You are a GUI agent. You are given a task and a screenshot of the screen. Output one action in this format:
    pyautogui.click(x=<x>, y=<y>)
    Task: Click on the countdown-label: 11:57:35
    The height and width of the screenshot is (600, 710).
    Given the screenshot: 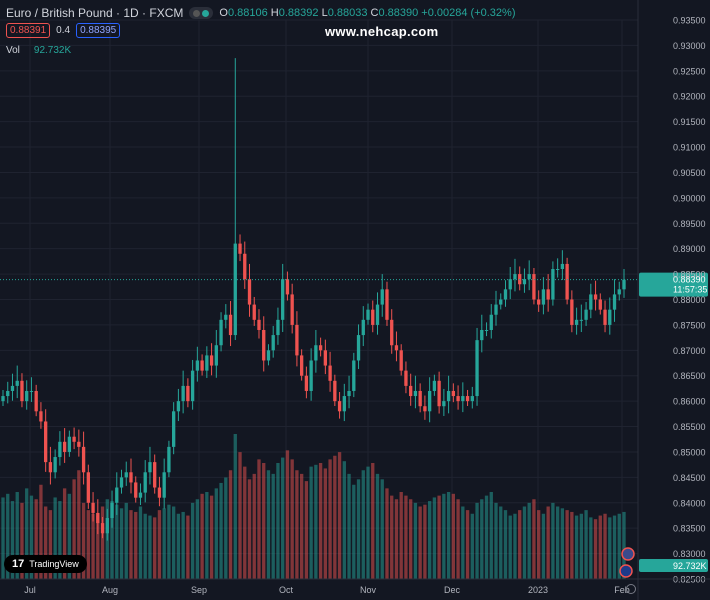 What is the action you would take?
    pyautogui.click(x=690, y=290)
    